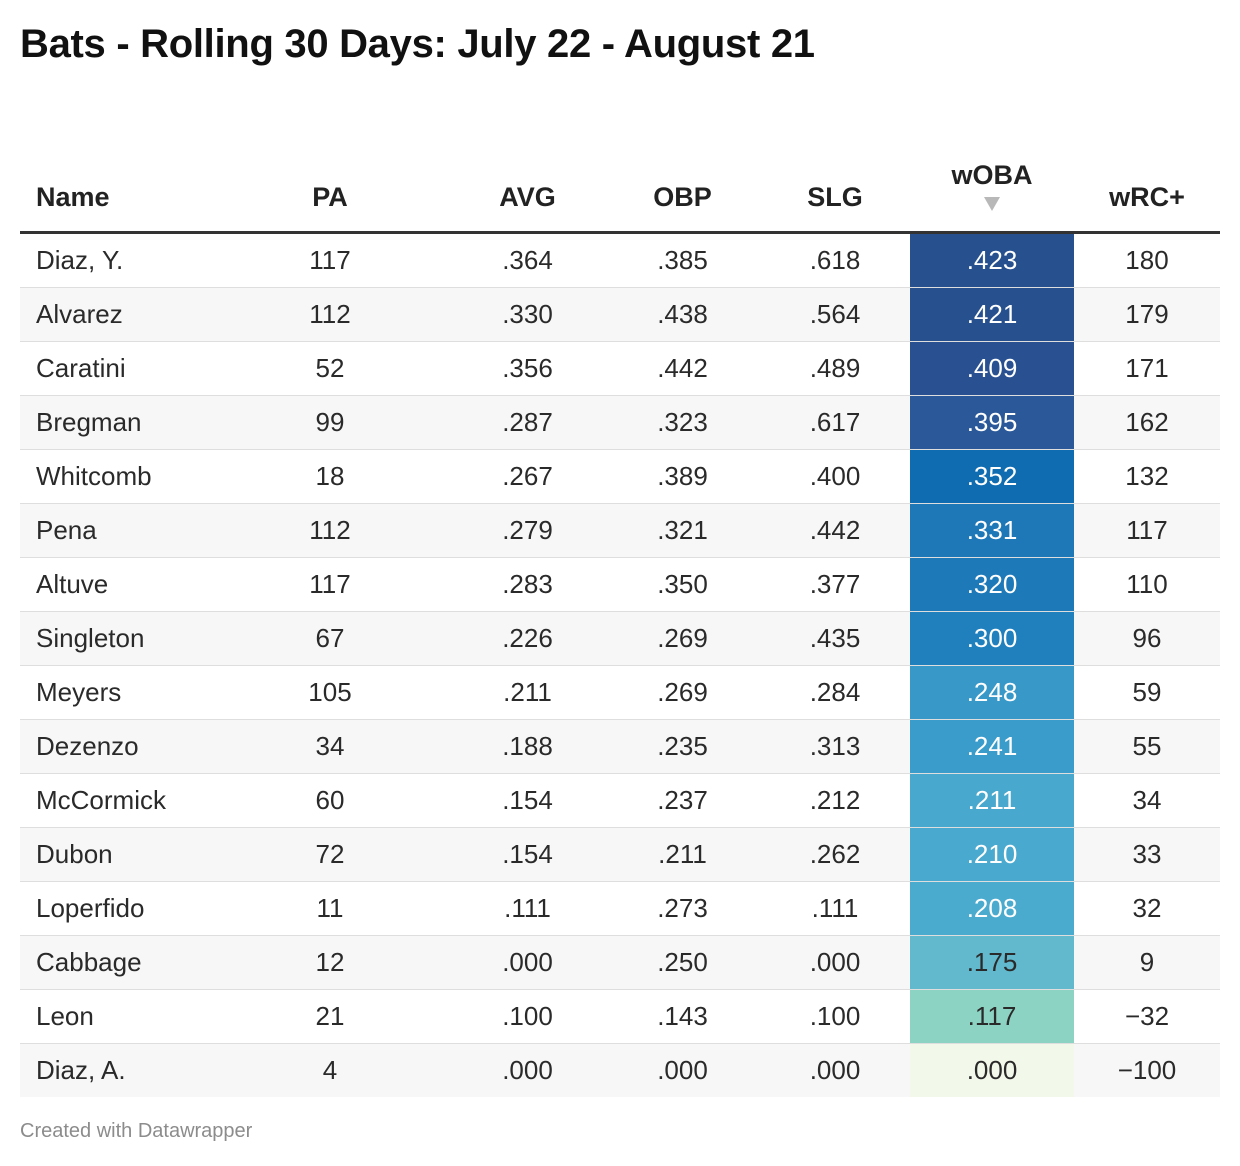 This screenshot has width=1240, height=1166. Describe the element at coordinates (527, 368) in the screenshot. I see `cell-avg: .356` at that location.